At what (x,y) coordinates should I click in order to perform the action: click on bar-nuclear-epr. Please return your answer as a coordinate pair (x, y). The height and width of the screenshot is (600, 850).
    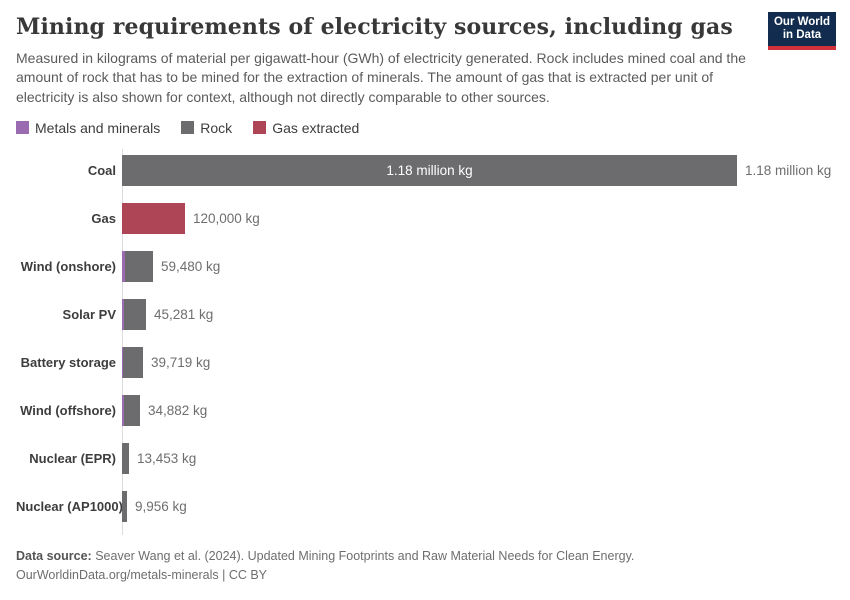
    Looking at the image, I should click on (125, 459).